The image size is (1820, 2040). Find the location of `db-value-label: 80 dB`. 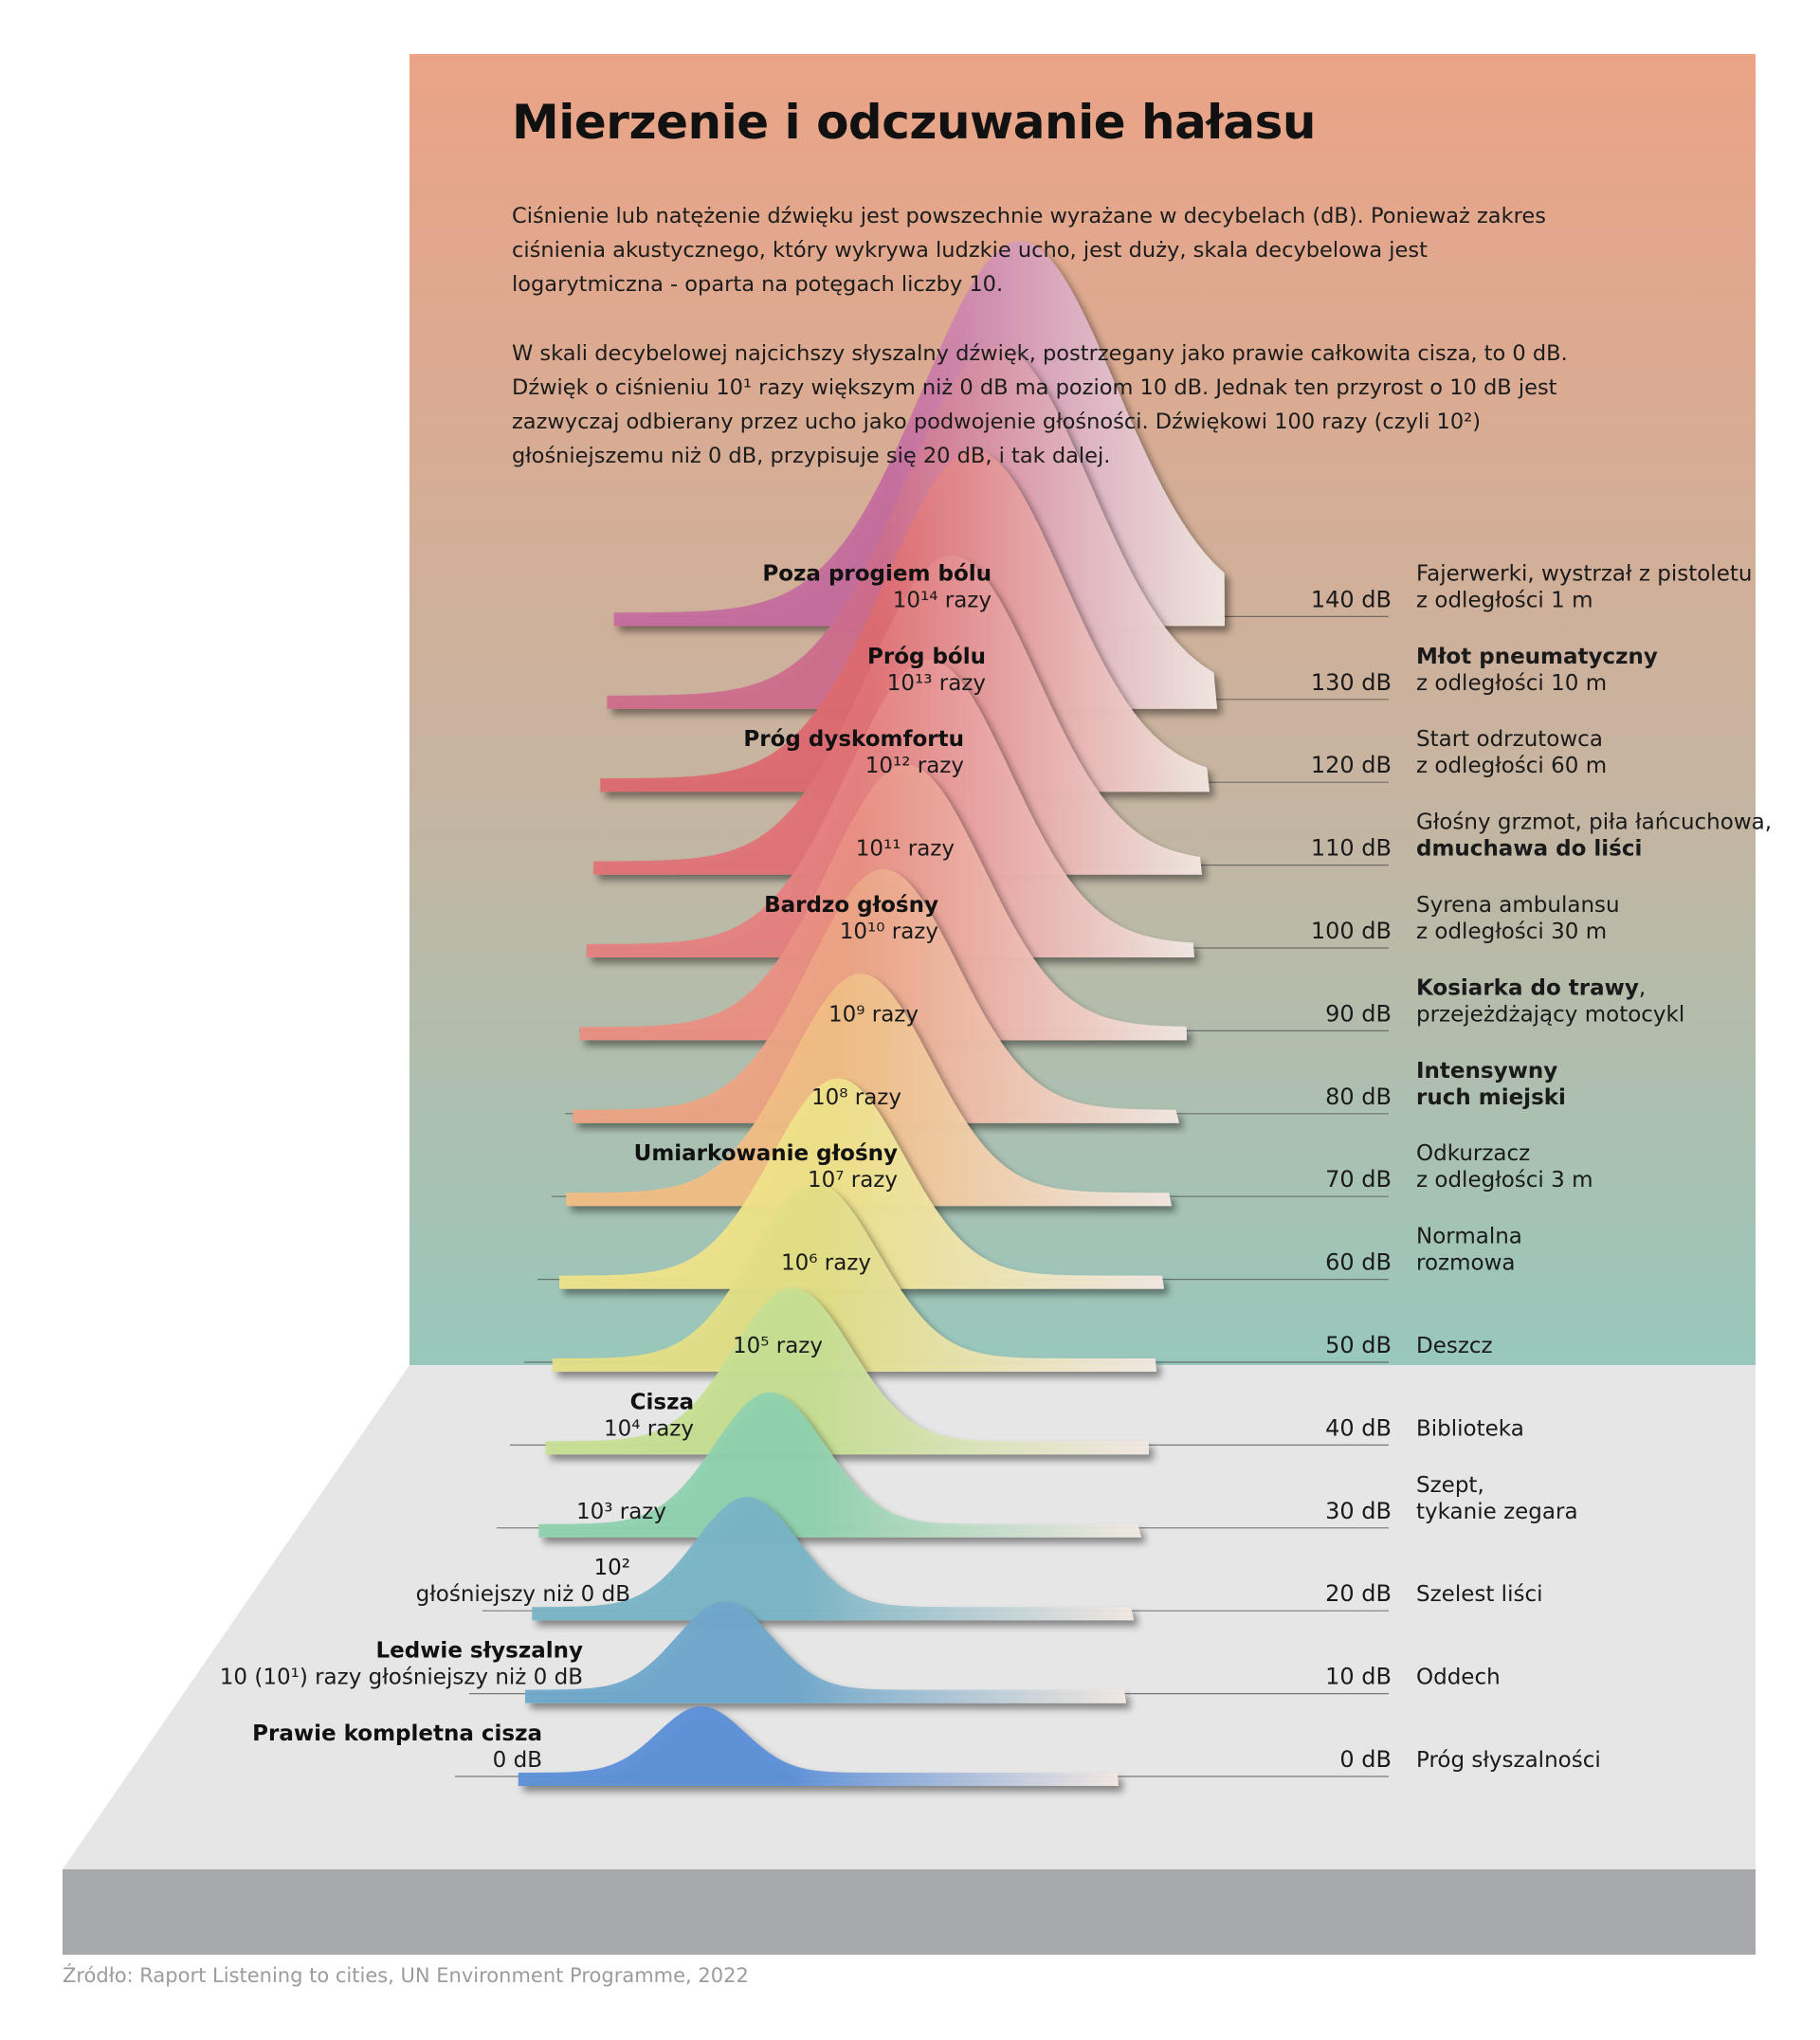

db-value-label: 80 dB is located at coordinates (1358, 1097).